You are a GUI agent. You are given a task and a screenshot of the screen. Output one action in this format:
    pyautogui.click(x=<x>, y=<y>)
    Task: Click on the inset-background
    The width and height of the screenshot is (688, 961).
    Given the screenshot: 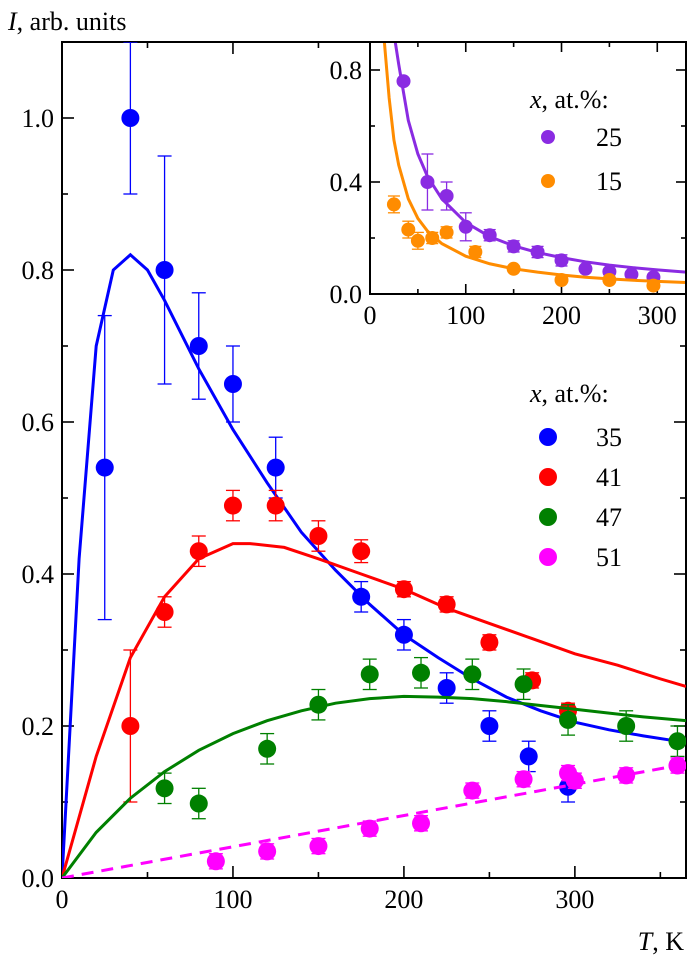 What is the action you would take?
    pyautogui.click(x=528, y=168)
    